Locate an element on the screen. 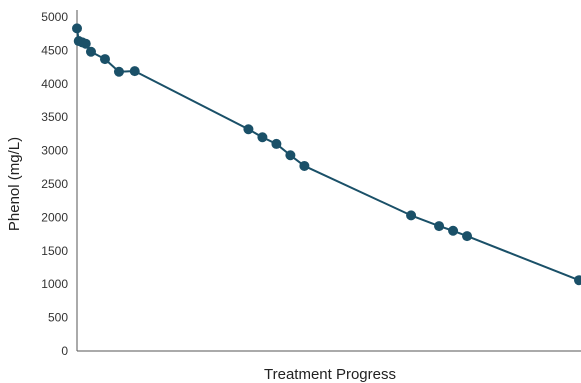 The width and height of the screenshot is (581, 383). y-tick-label: 5000 is located at coordinates (54, 17).